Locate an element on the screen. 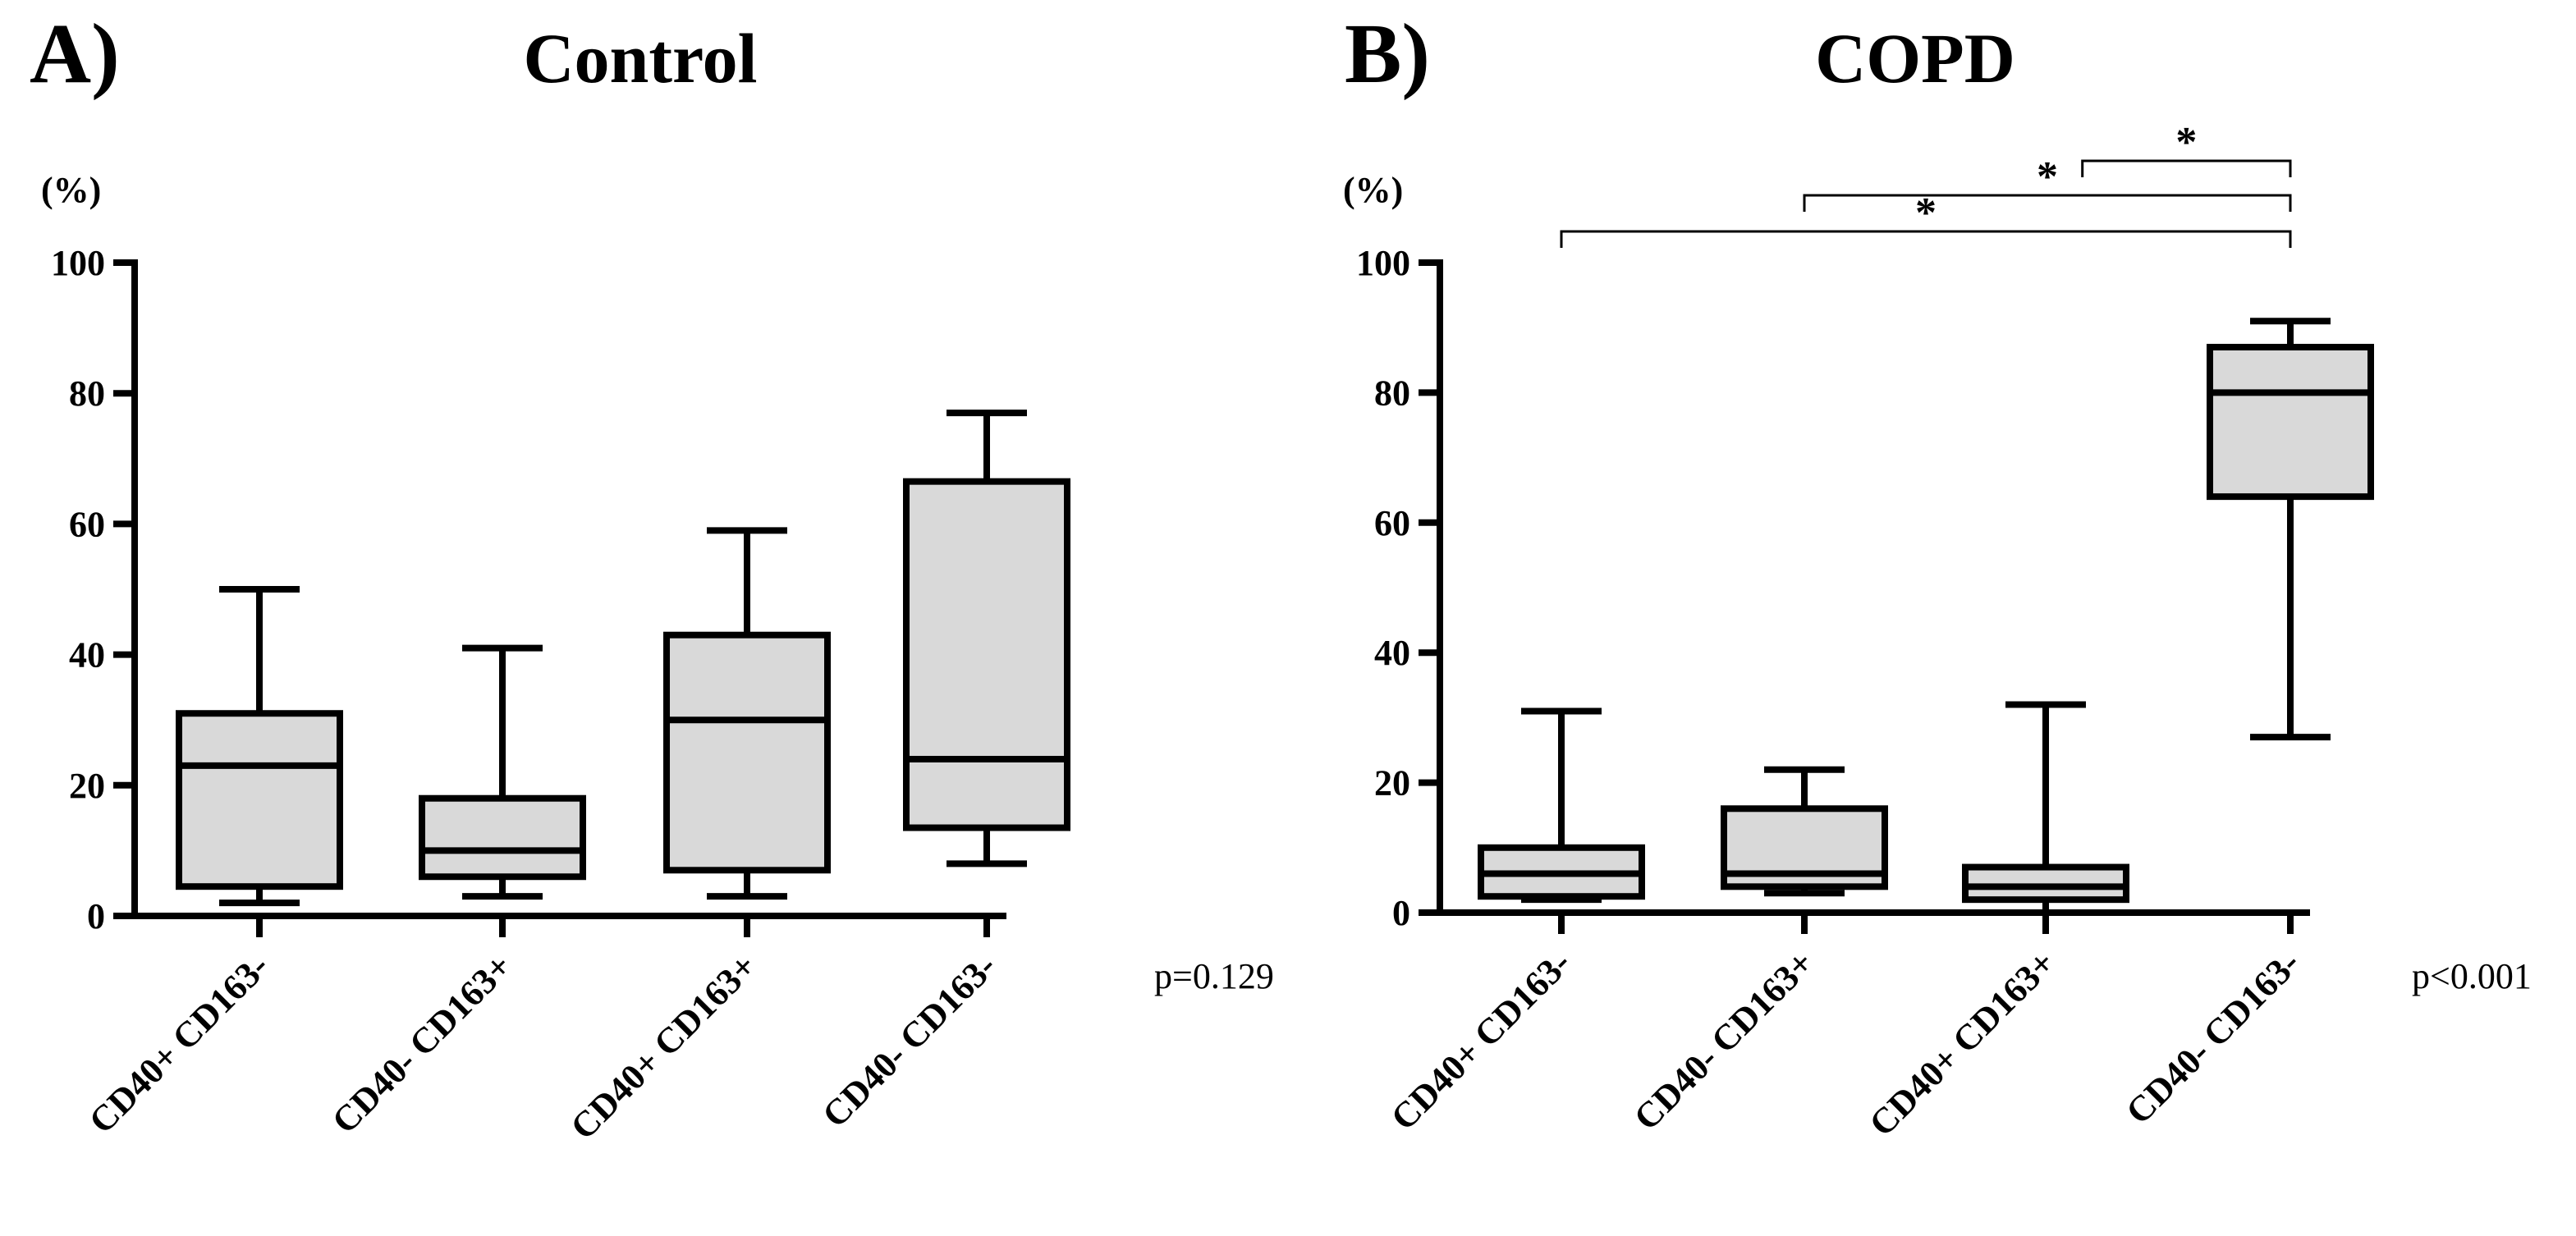 The height and width of the screenshot is (1236, 2576). panel-label: A) is located at coordinates (75, 54).